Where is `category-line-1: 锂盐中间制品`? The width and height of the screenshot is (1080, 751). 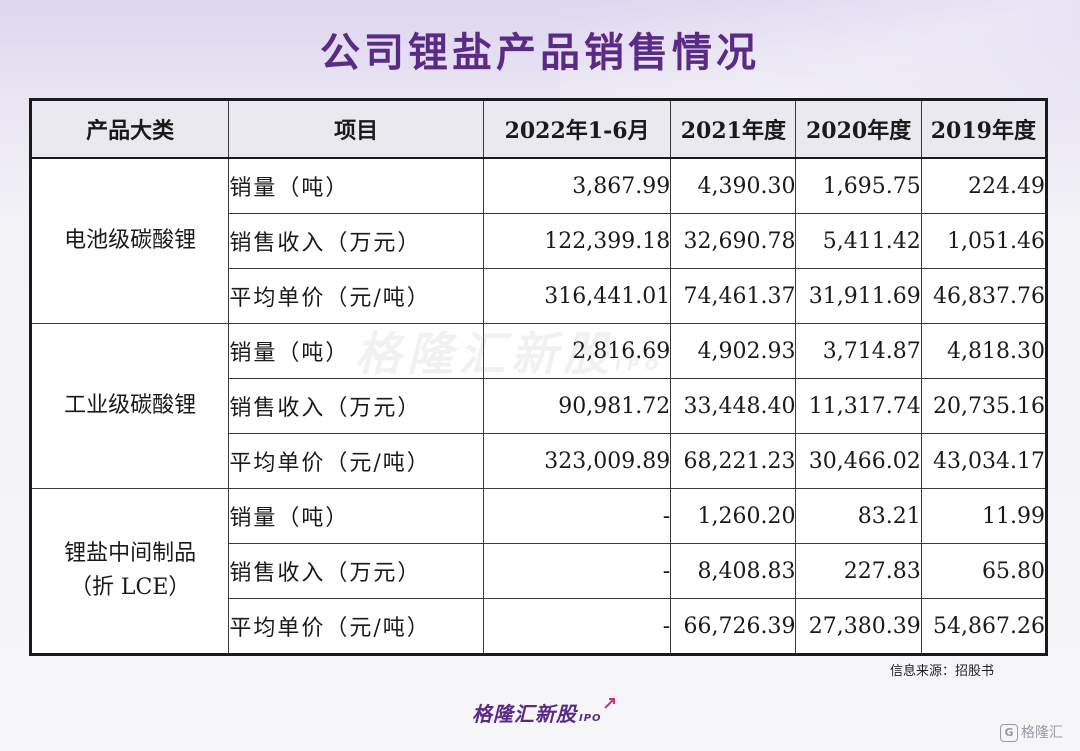
category-line-1: 锂盐中间制品 is located at coordinates (130, 553).